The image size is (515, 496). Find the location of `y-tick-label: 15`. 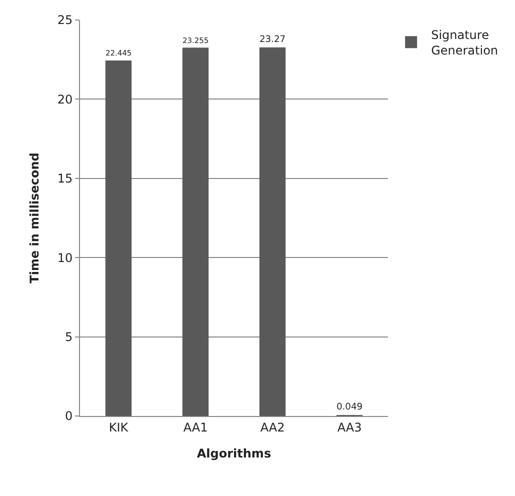

y-tick-label: 15 is located at coordinates (65, 179).